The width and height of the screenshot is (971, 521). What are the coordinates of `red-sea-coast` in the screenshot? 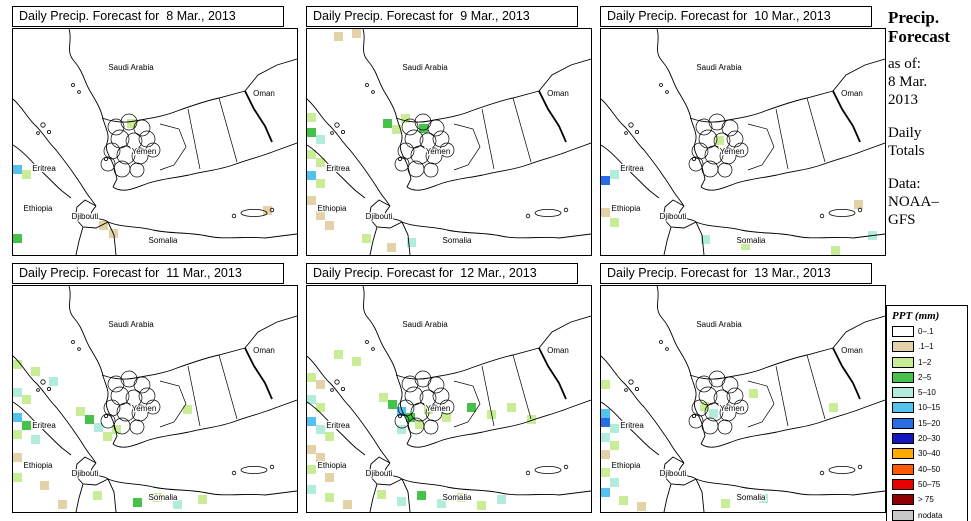 It's located at (681, 365).